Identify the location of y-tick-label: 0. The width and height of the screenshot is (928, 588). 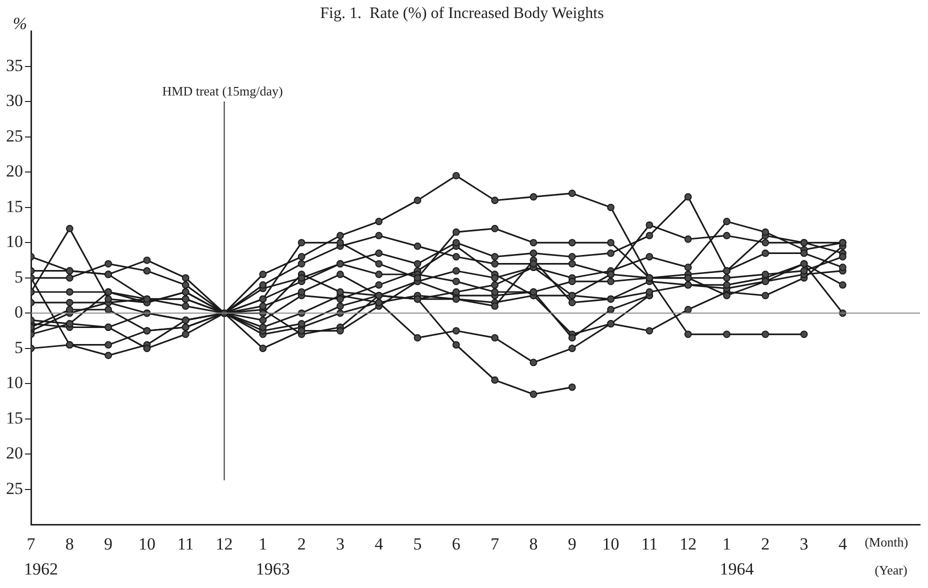
(18, 312).